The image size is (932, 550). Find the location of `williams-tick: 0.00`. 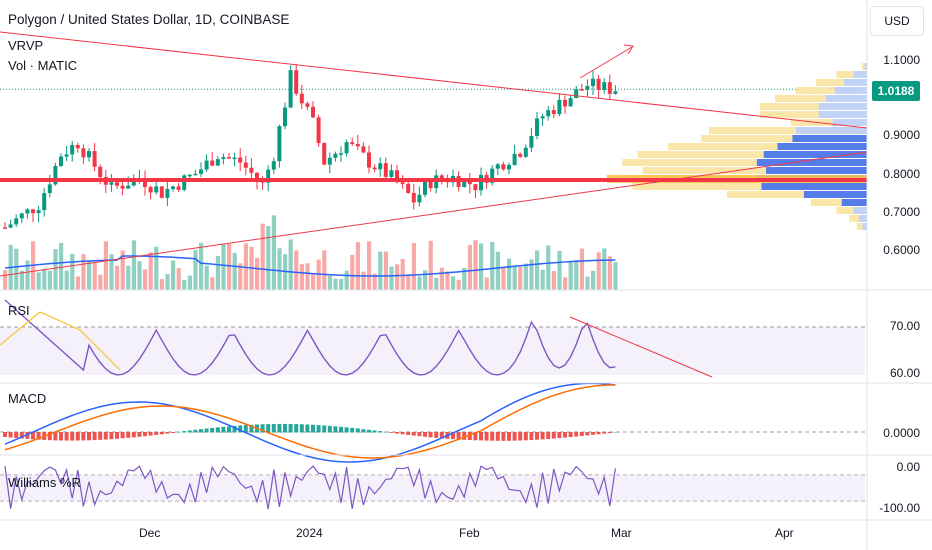

williams-tick: 0.00 is located at coordinates (908, 467).